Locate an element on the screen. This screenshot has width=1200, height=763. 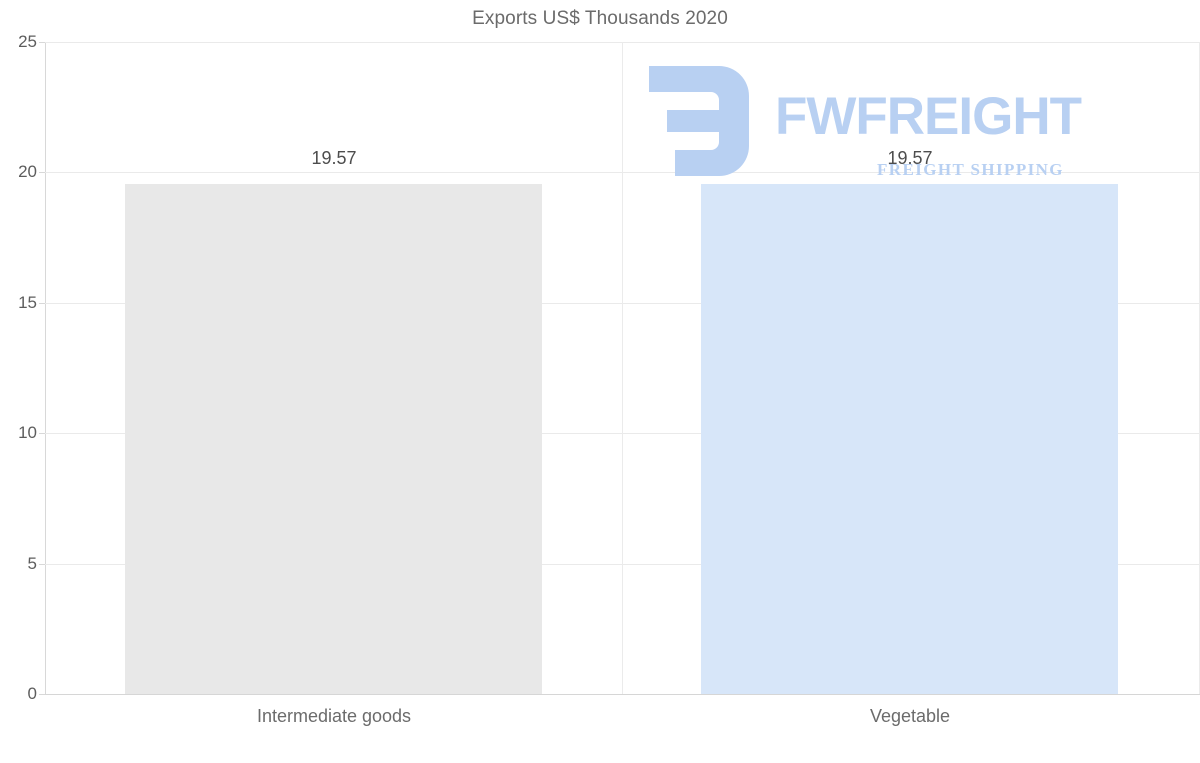
y-tick-label-10: 10 is located at coordinates (27, 432).